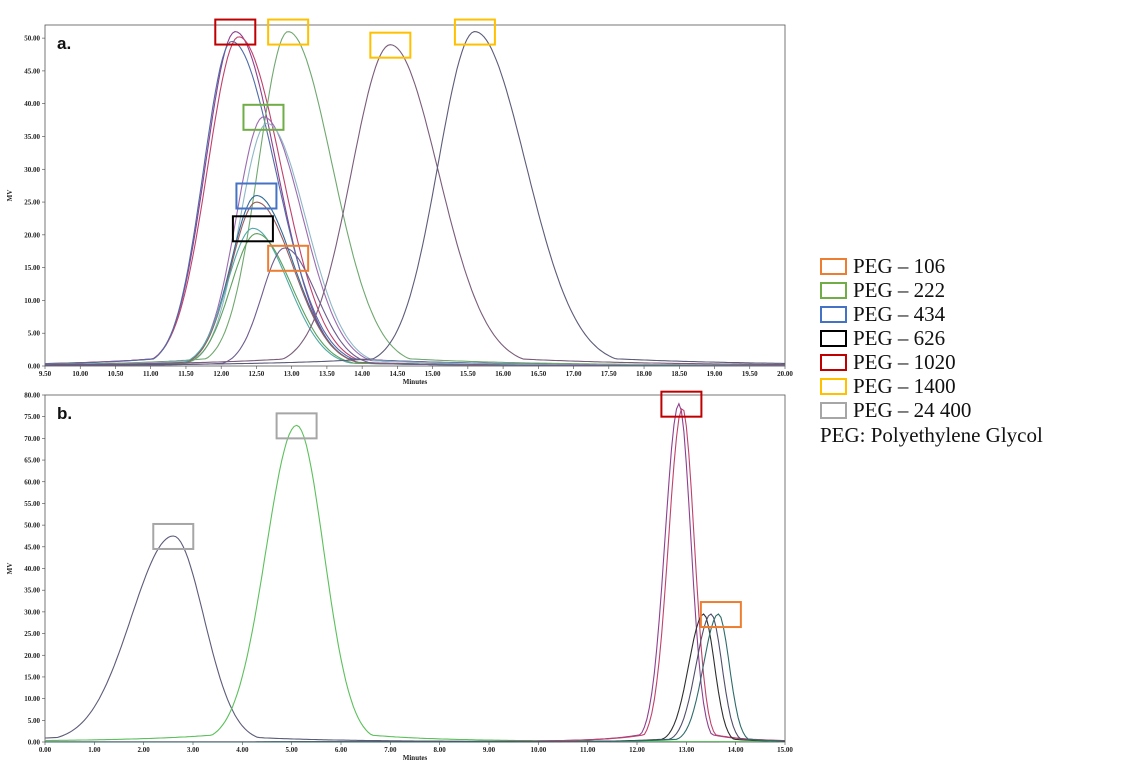  Describe the element at coordinates (32, 569) in the screenshot. I see `y-tick-label: 40.00` at that location.